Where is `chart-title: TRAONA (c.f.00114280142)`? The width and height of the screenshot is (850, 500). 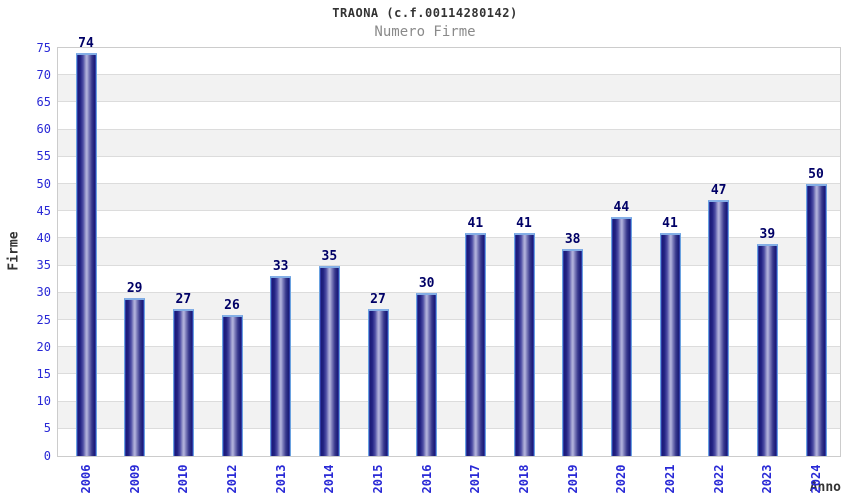
chart-title: TRAONA (c.f.00114280142) is located at coordinates (425, 13).